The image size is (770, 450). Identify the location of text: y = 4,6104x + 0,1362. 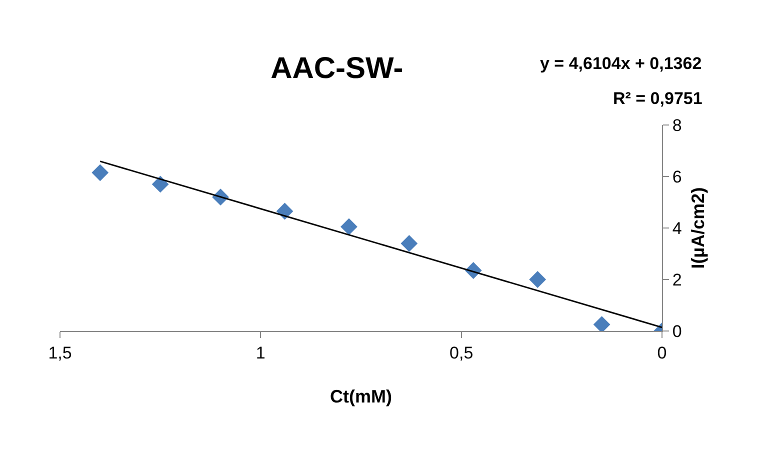
(621, 63).